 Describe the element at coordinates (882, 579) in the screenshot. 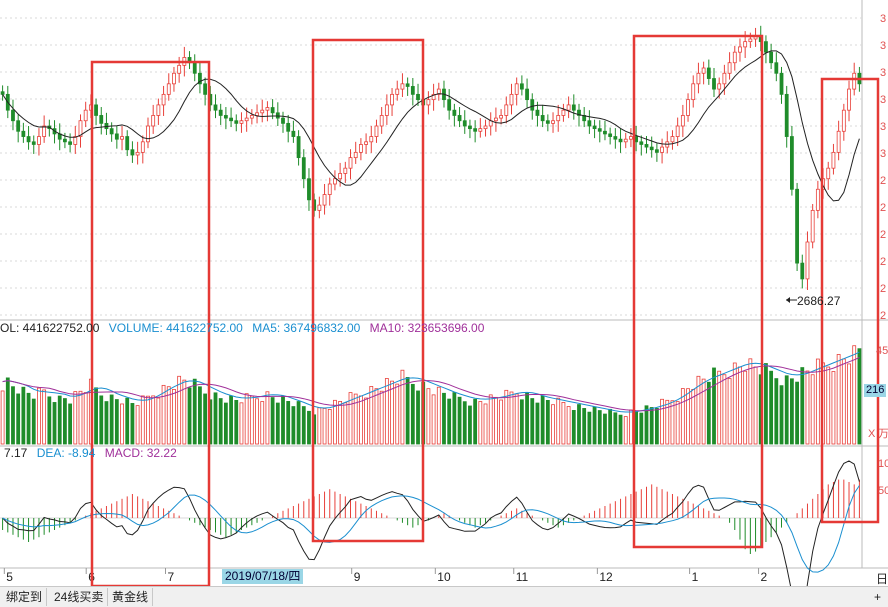

I see `period-button: 日` at that location.